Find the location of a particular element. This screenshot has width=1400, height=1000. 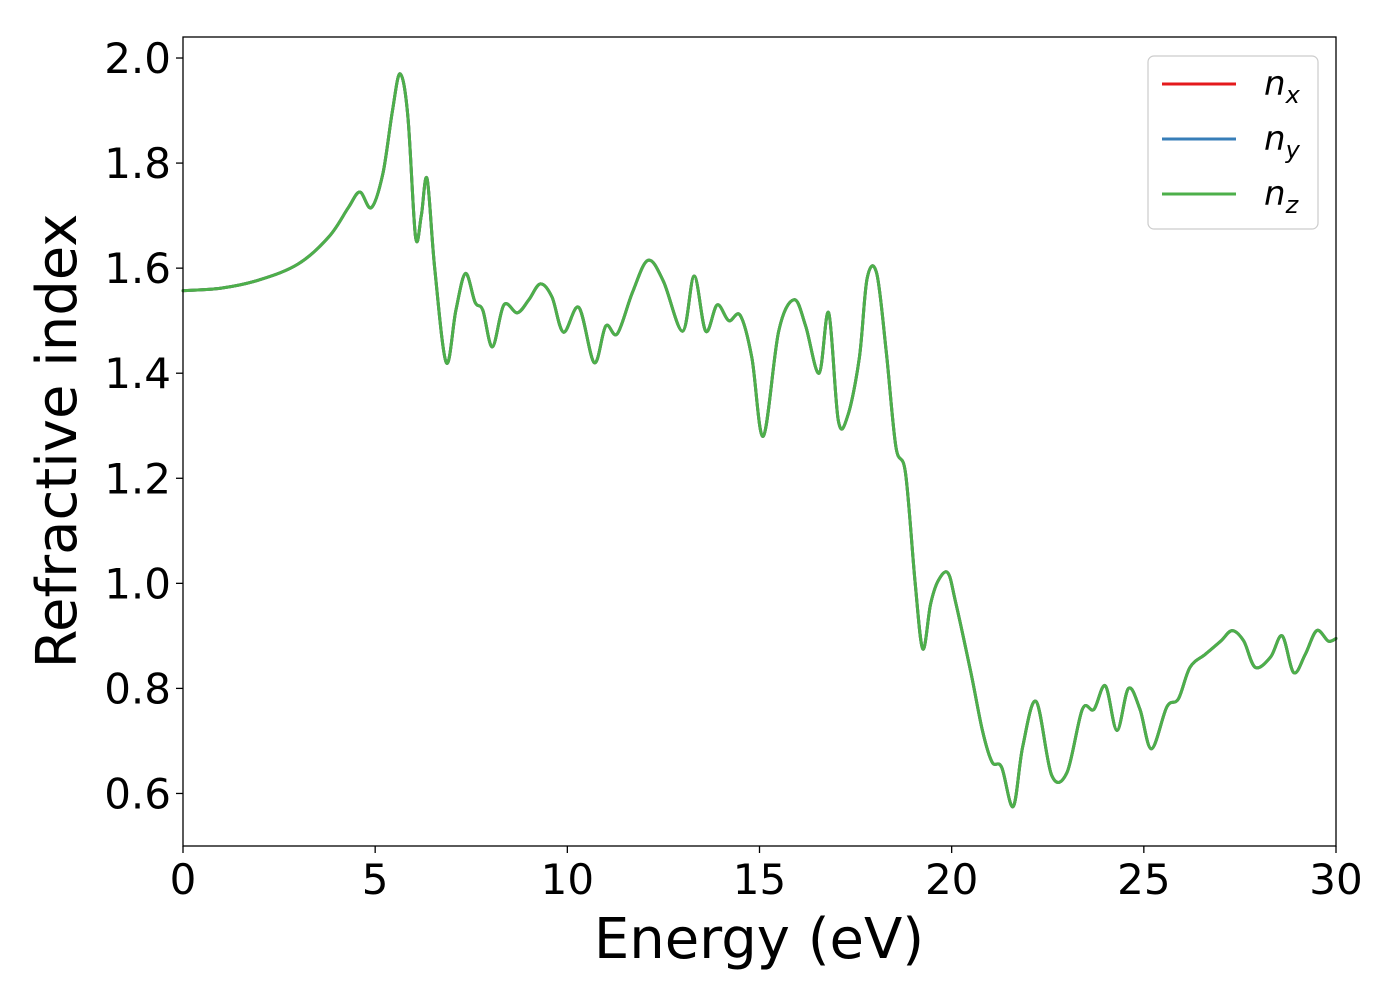

y-tick-label: 0.6 is located at coordinates (137, 793).